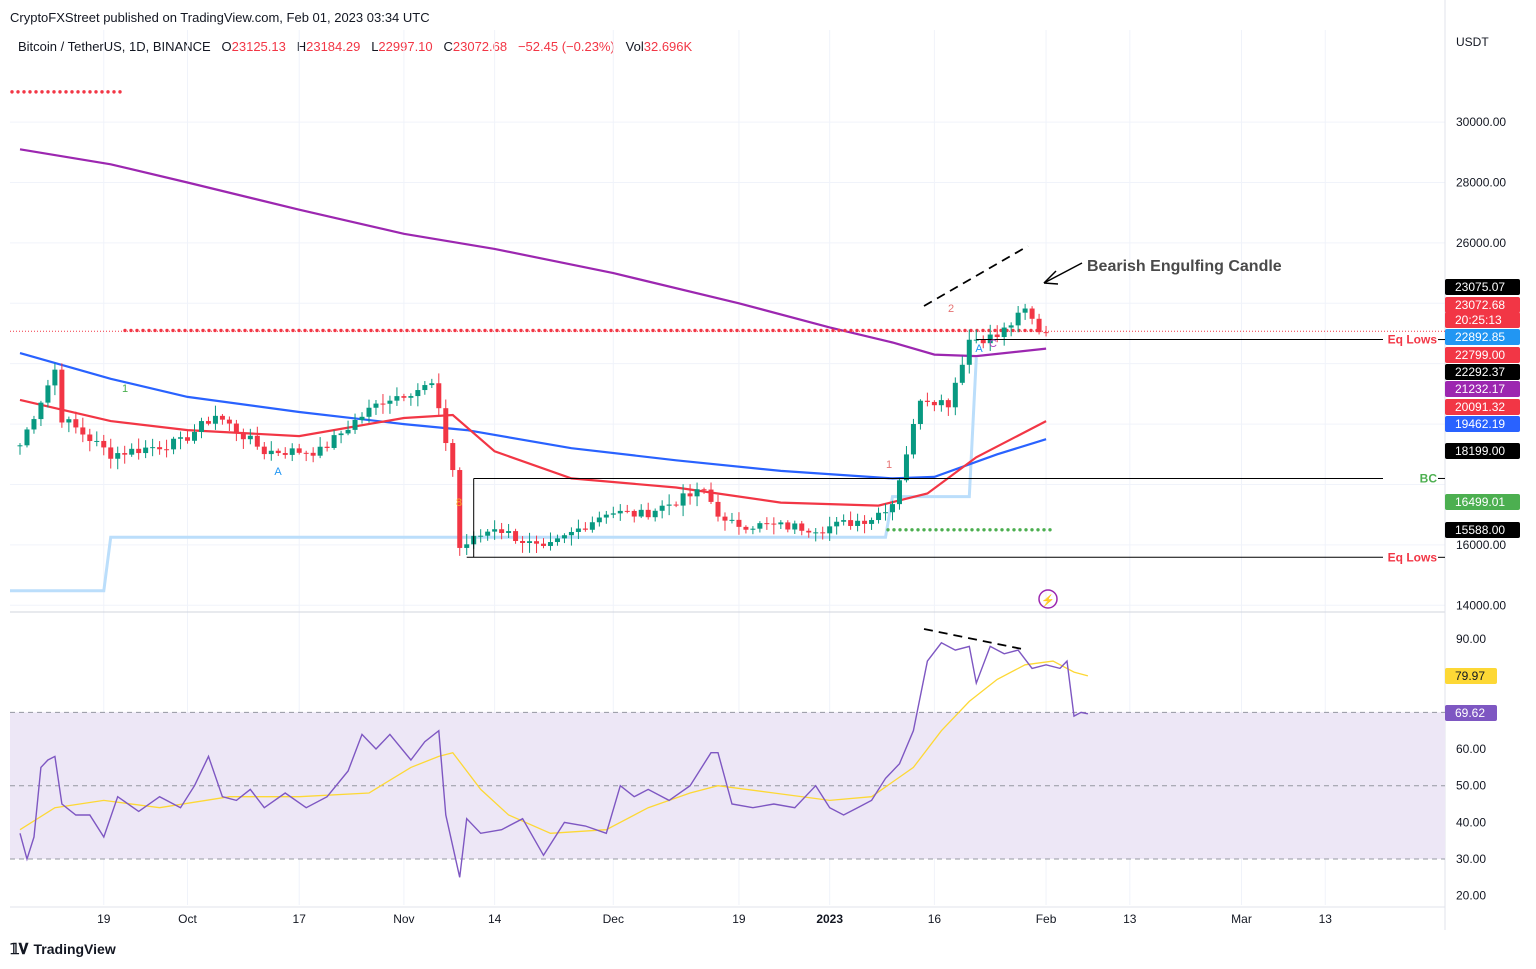  I want to click on rsi-tick-label: 30.00, so click(1471, 859).